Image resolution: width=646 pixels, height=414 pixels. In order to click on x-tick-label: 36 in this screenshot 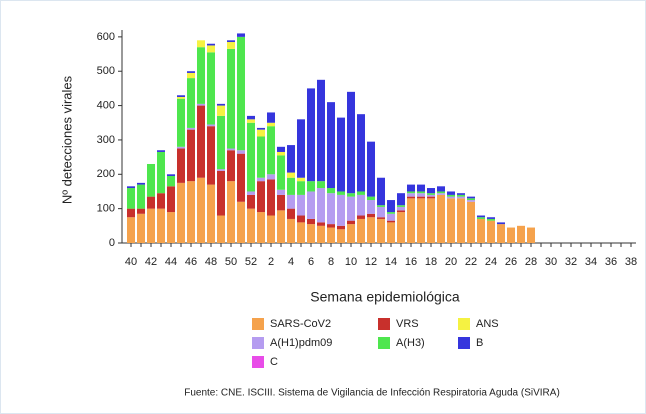, I will do `click(611, 262)`.